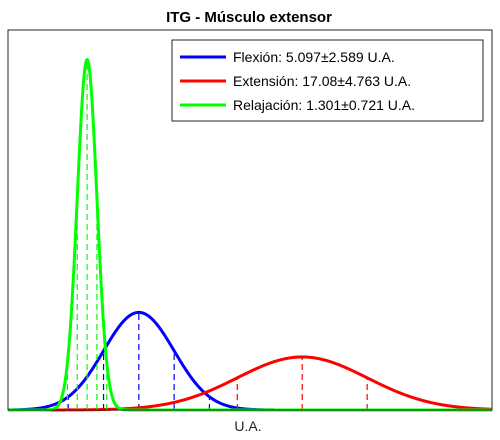 This screenshot has width=500, height=440. What do you see at coordinates (322, 81) in the screenshot?
I see `legend-label-extension: Extensión: 17.08±4.763 U.A.` at bounding box center [322, 81].